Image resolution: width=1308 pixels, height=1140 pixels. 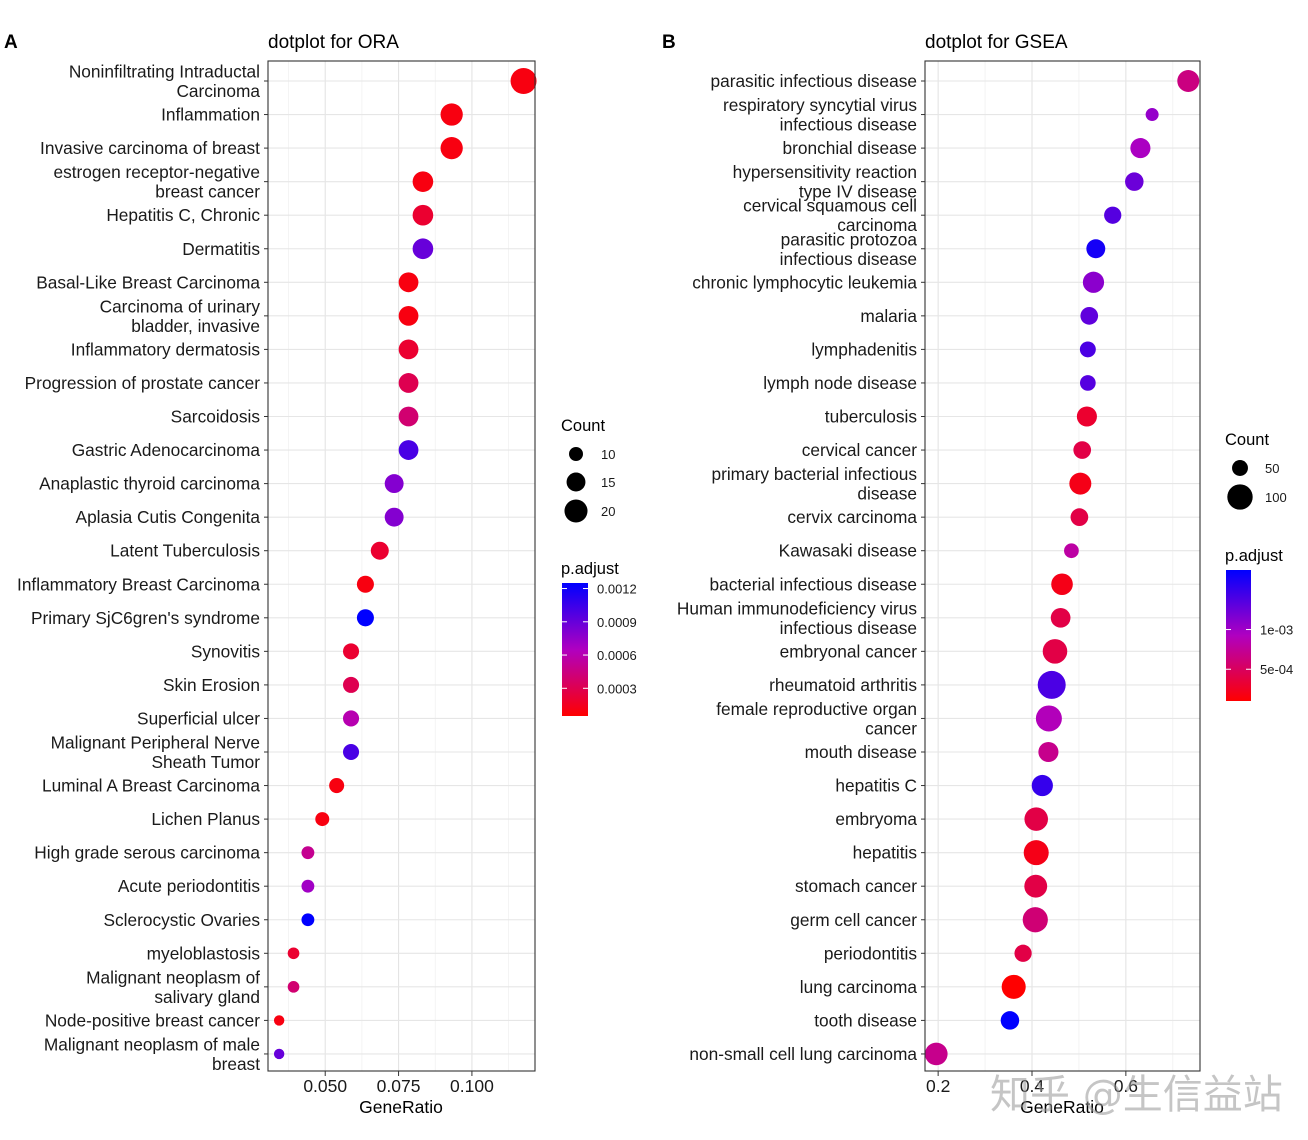 I want to click on y-tick-label: primary bacterial infectious disease, so click(x=814, y=484).